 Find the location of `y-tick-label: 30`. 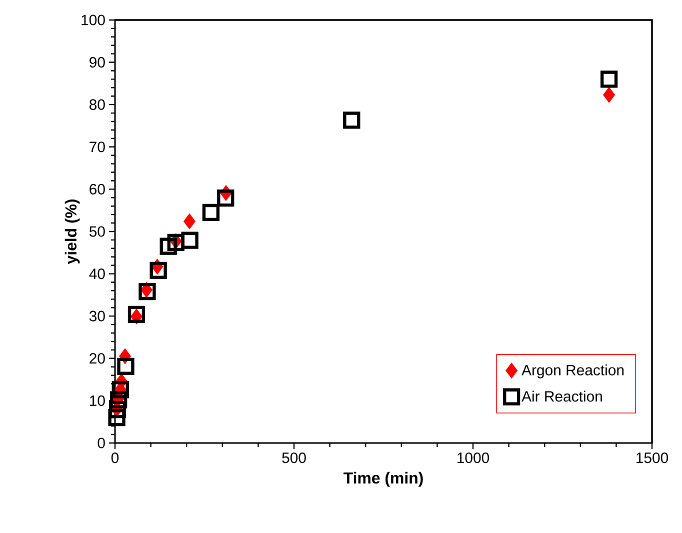

y-tick-label: 30 is located at coordinates (97, 316).